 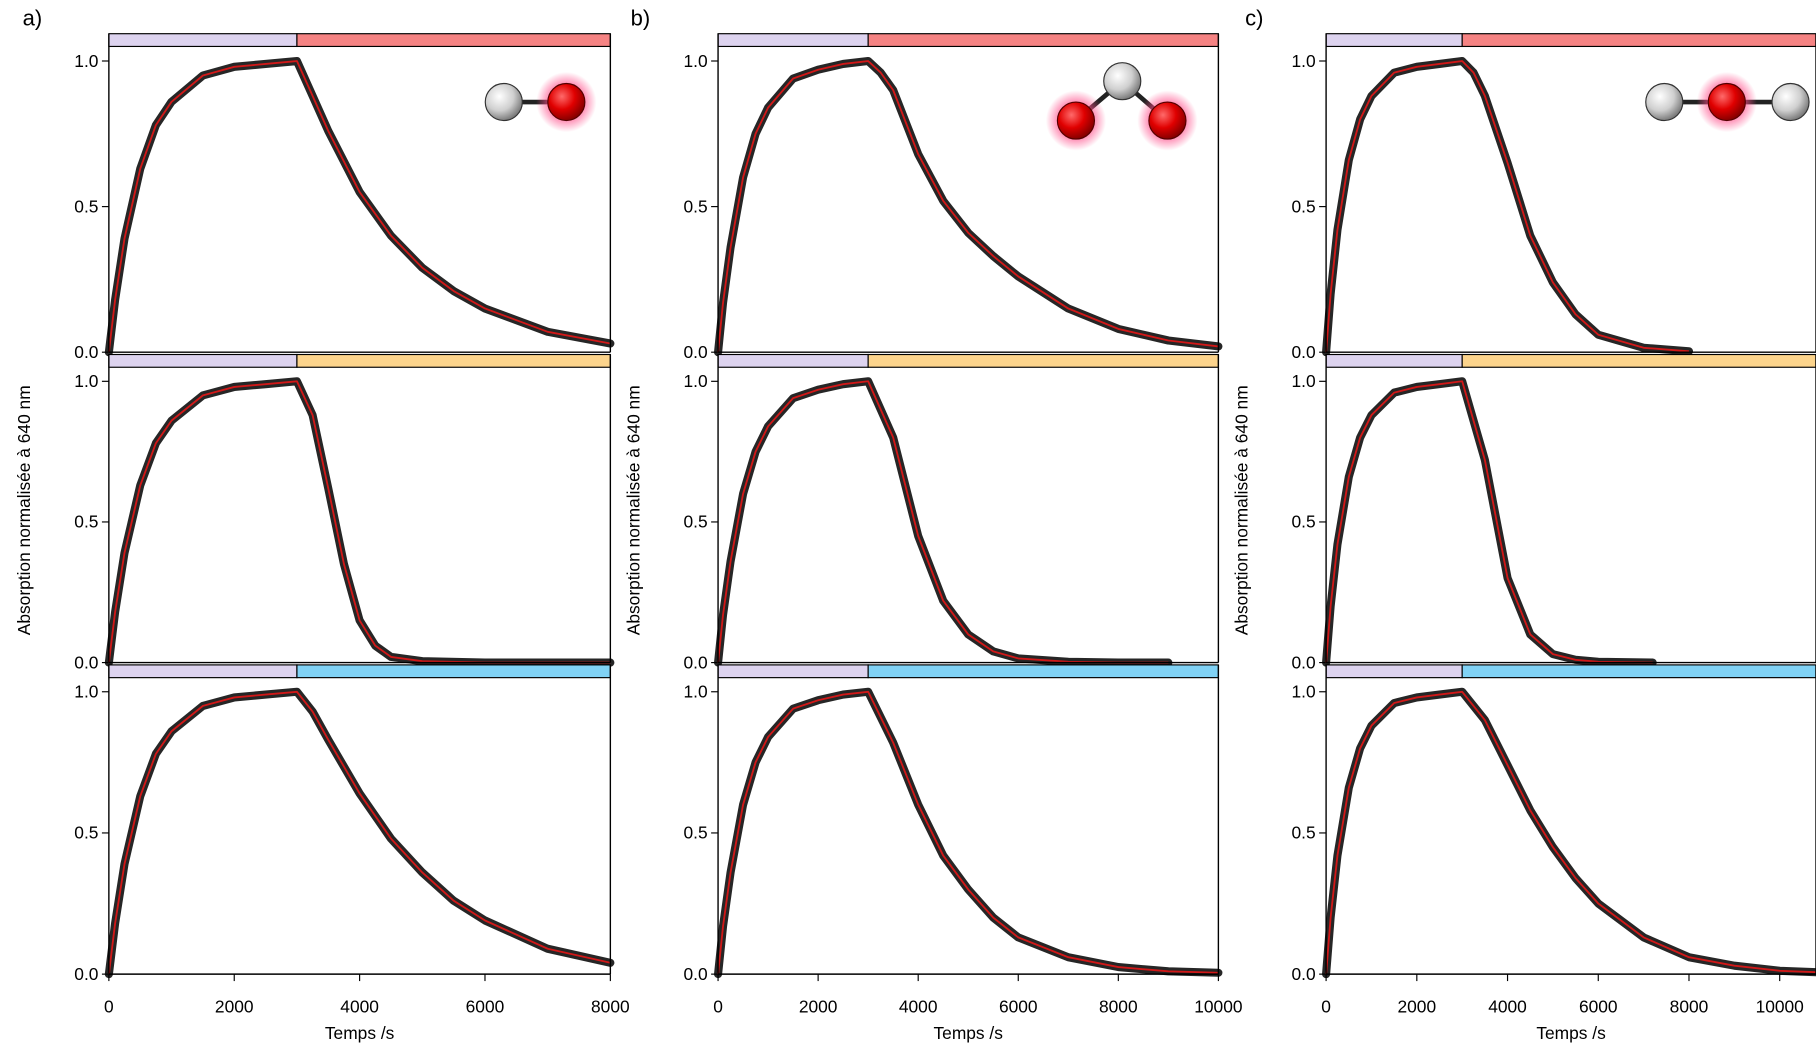 I want to click on molecule-co, so click(x=540, y=102).